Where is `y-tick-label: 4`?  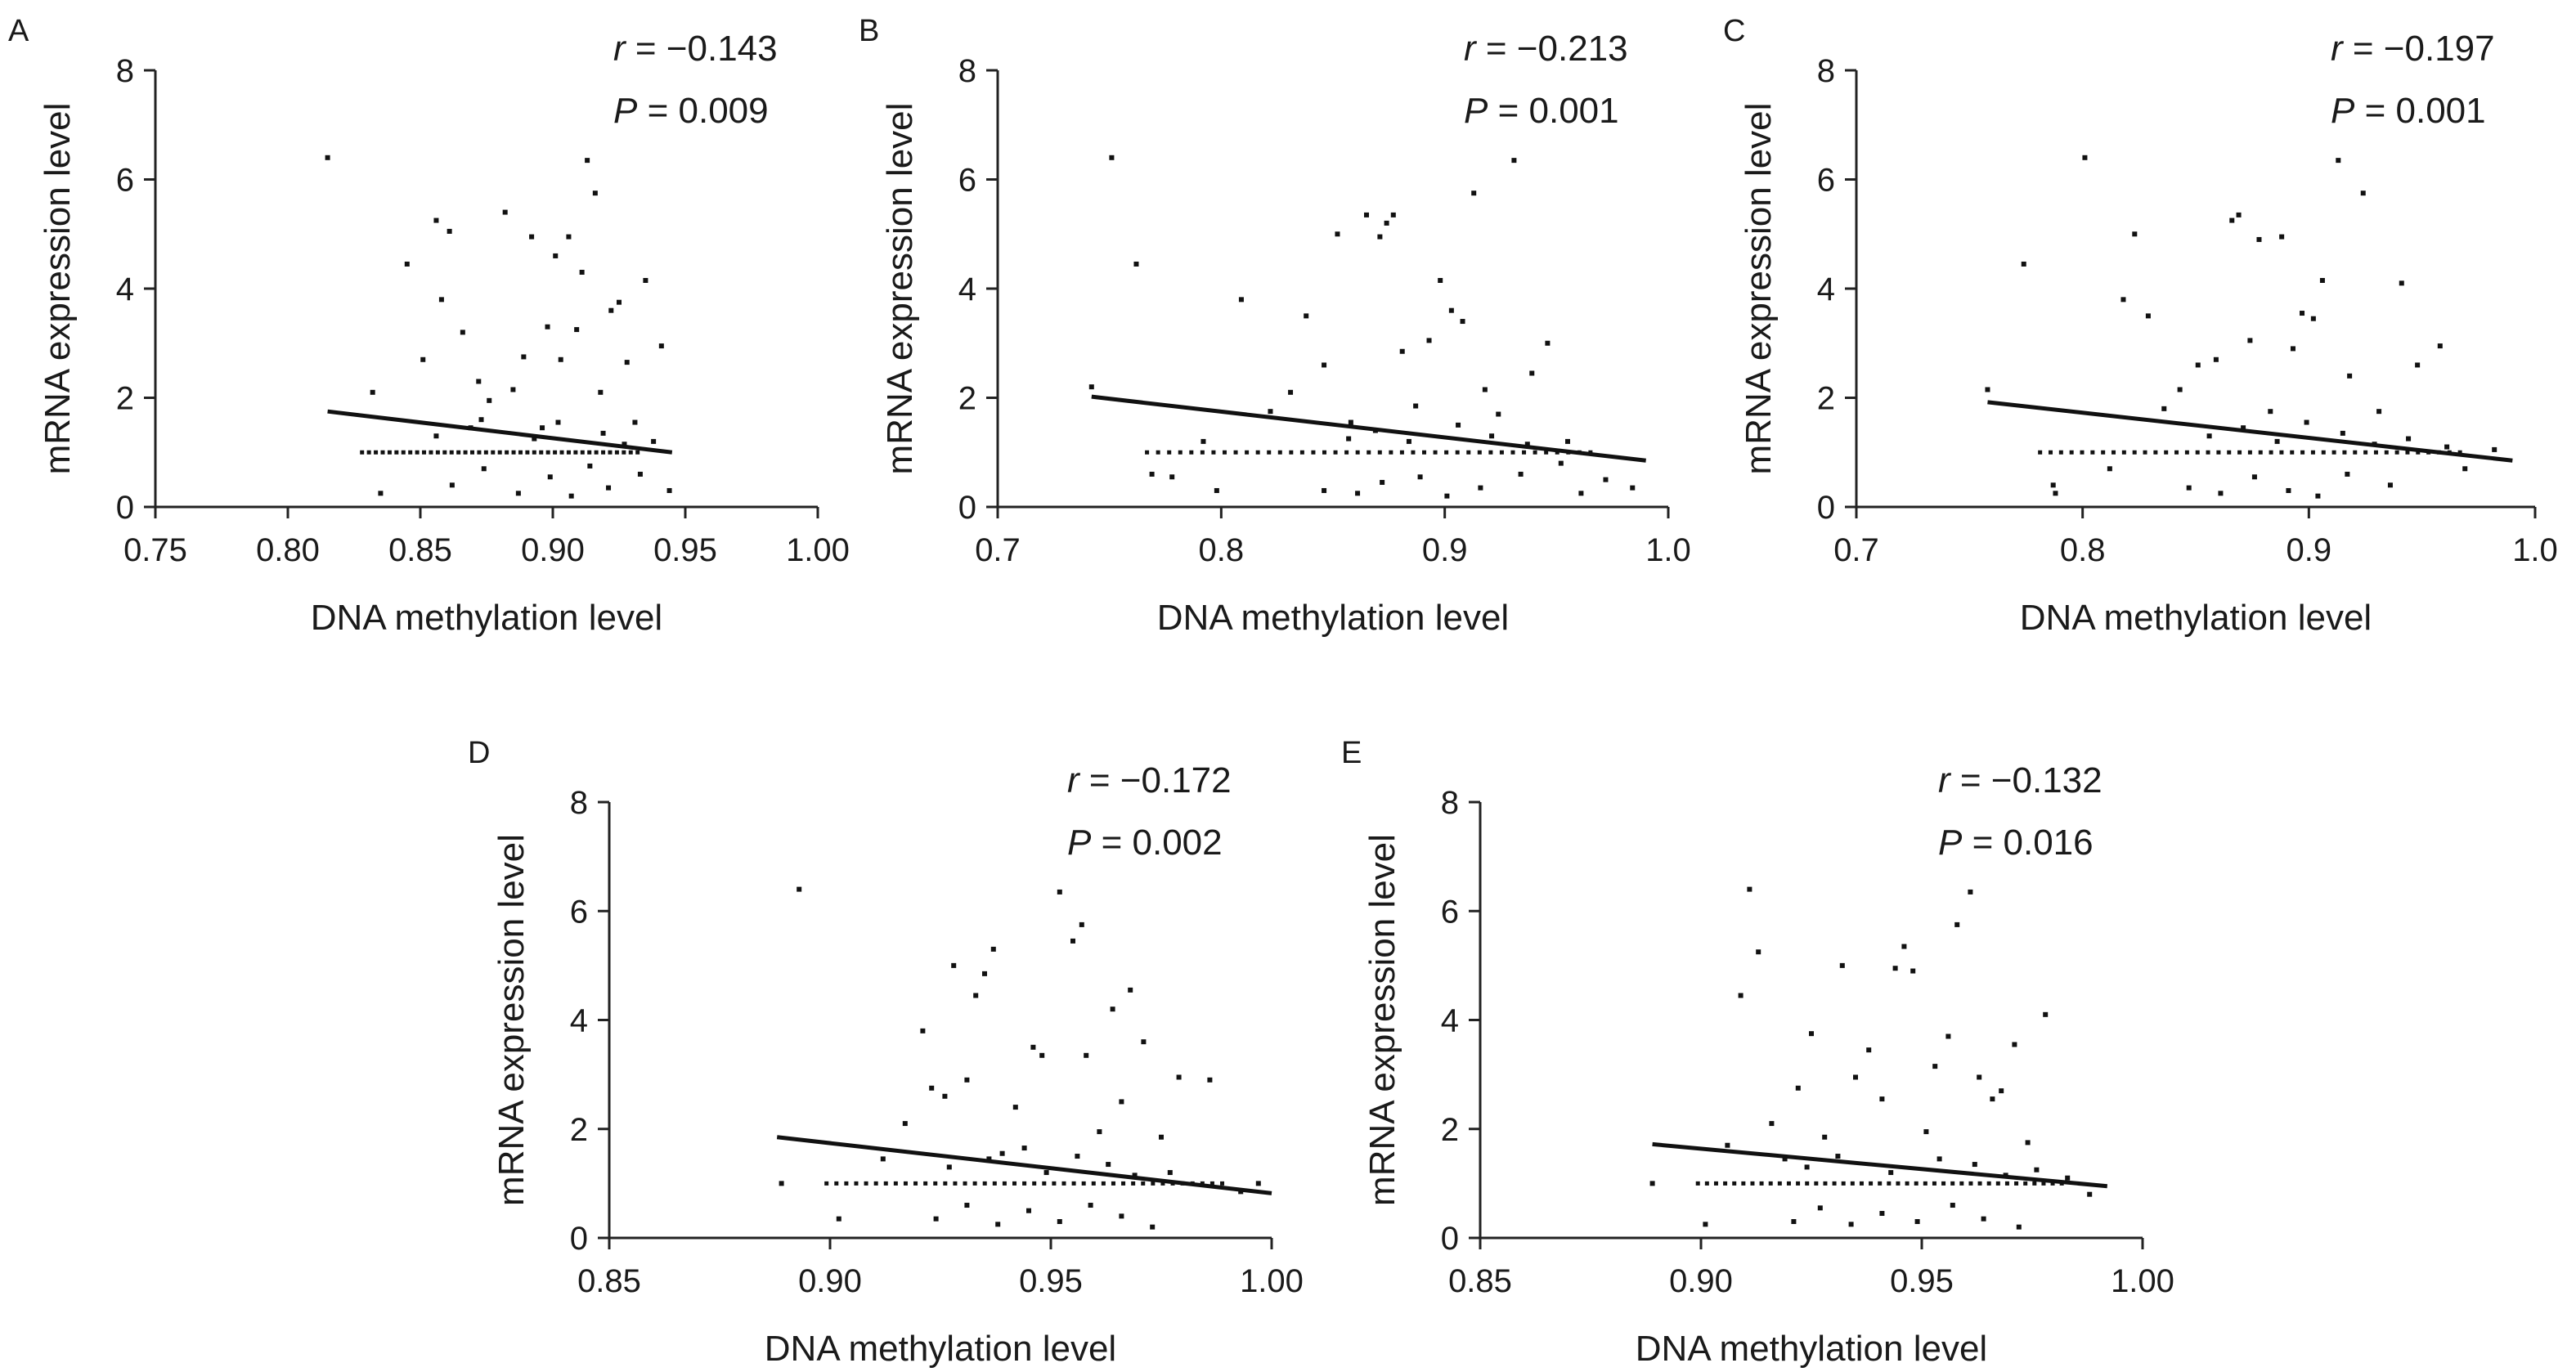
y-tick-label: 4 is located at coordinates (1826, 289).